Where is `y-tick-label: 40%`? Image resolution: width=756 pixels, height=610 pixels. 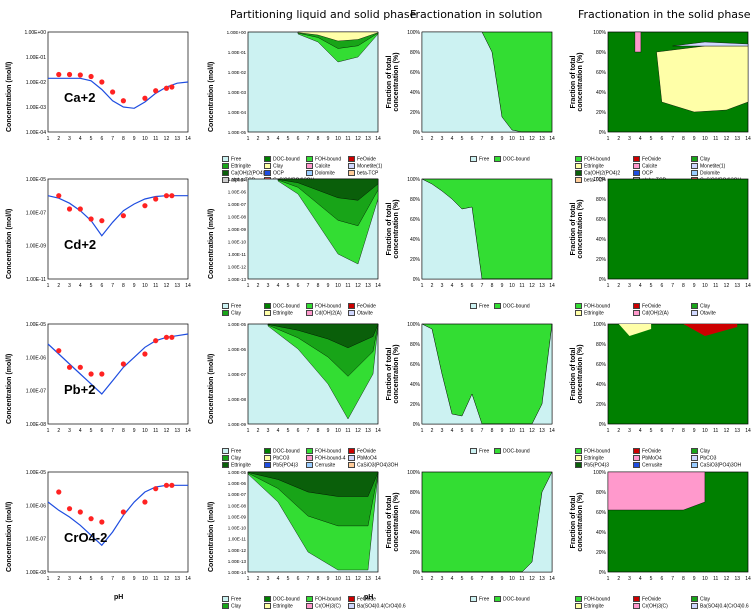
y-tick-label: 40% is located at coordinates (601, 385).